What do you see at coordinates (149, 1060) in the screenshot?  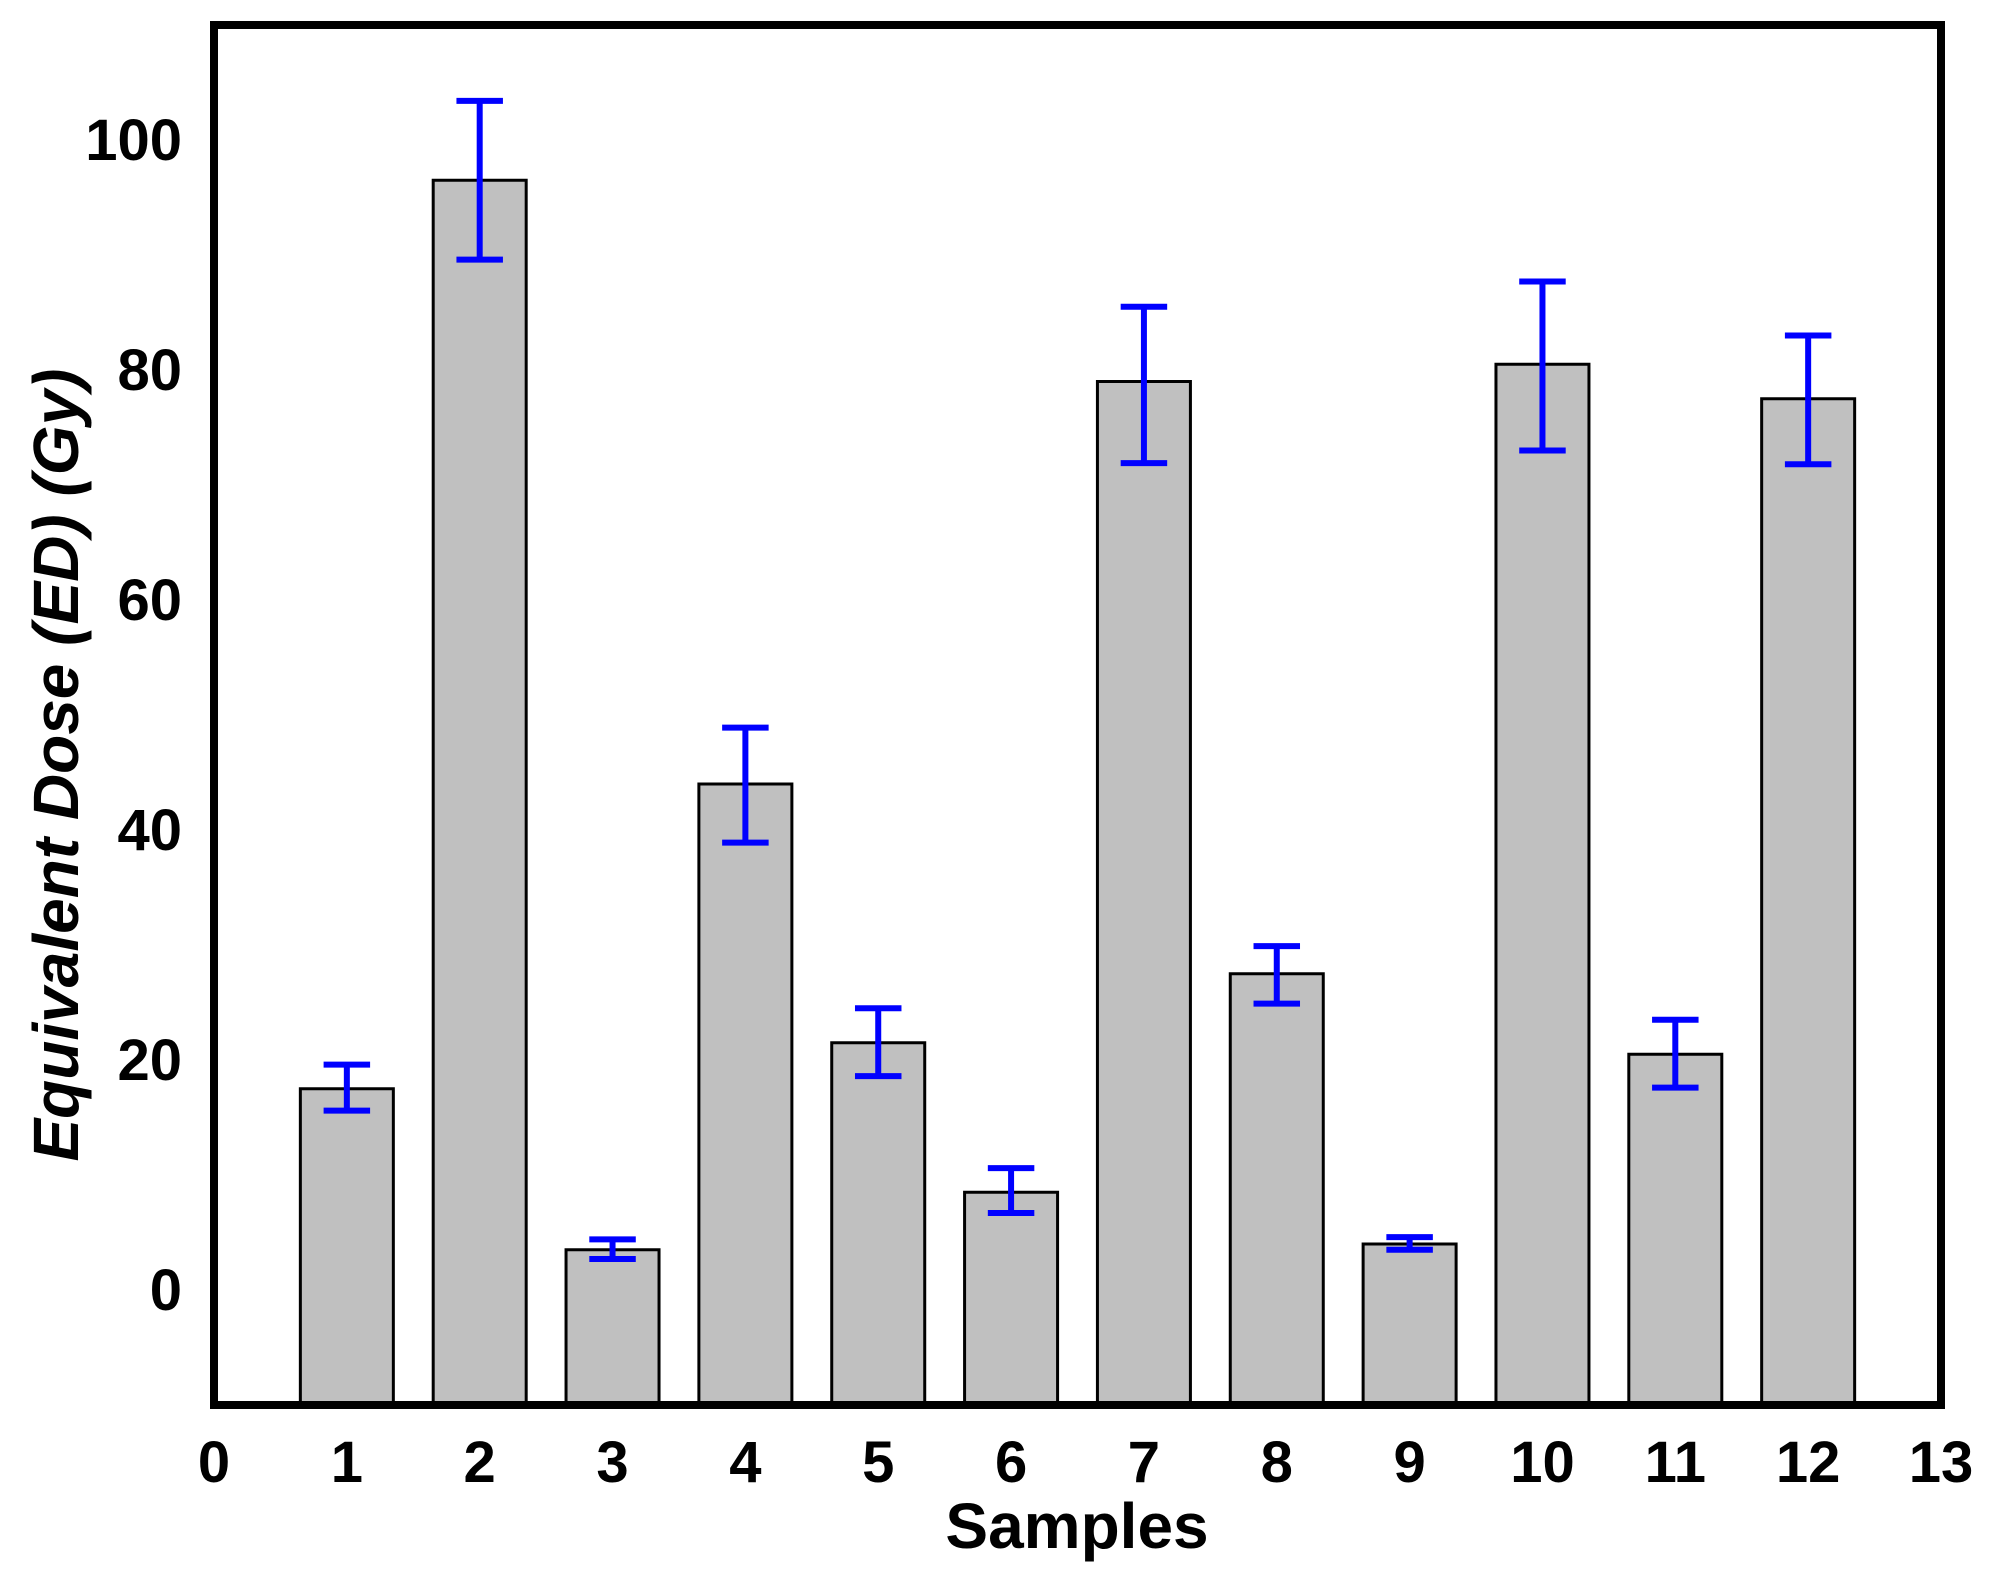 I see `y-tick-label: 20` at bounding box center [149, 1060].